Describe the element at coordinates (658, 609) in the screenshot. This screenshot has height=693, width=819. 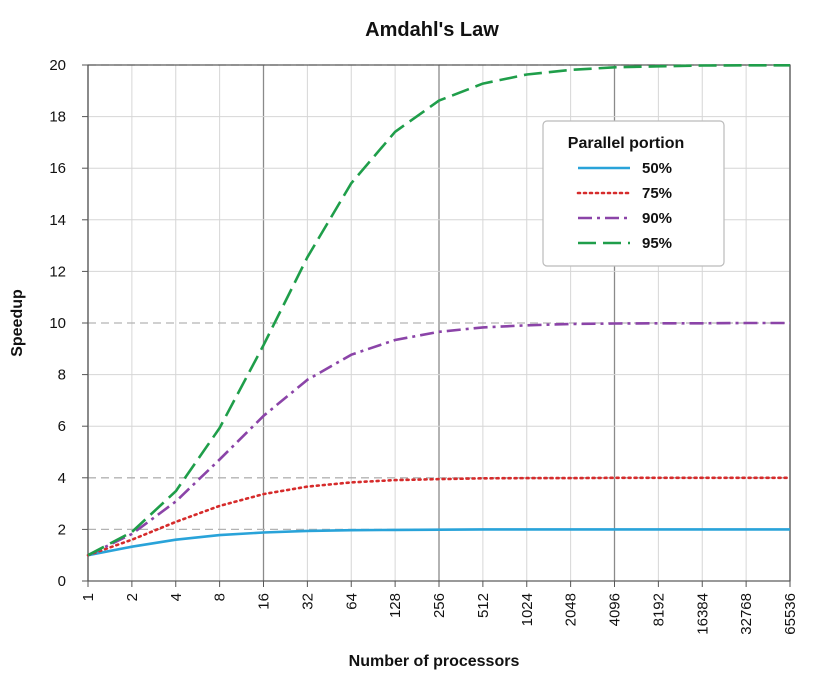
I see `x-tick-label: 8192` at that location.